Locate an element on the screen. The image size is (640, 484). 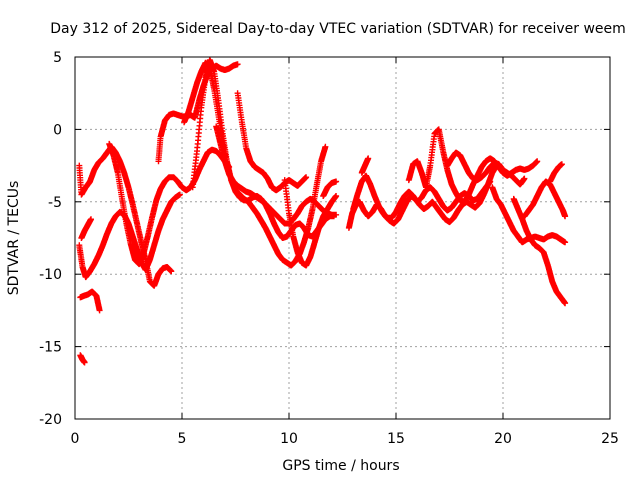
y-tick-label: 0 is located at coordinates (57, 130).